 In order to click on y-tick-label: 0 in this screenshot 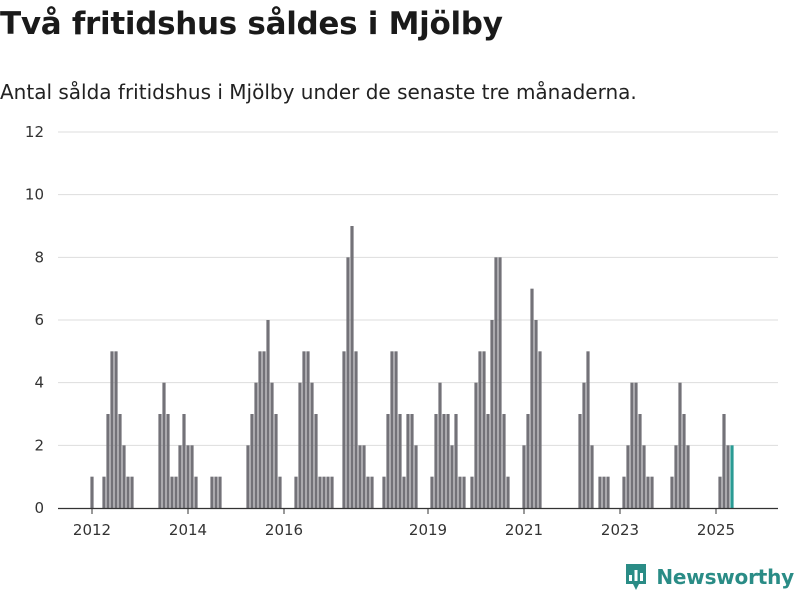, I will do `click(39, 508)`.